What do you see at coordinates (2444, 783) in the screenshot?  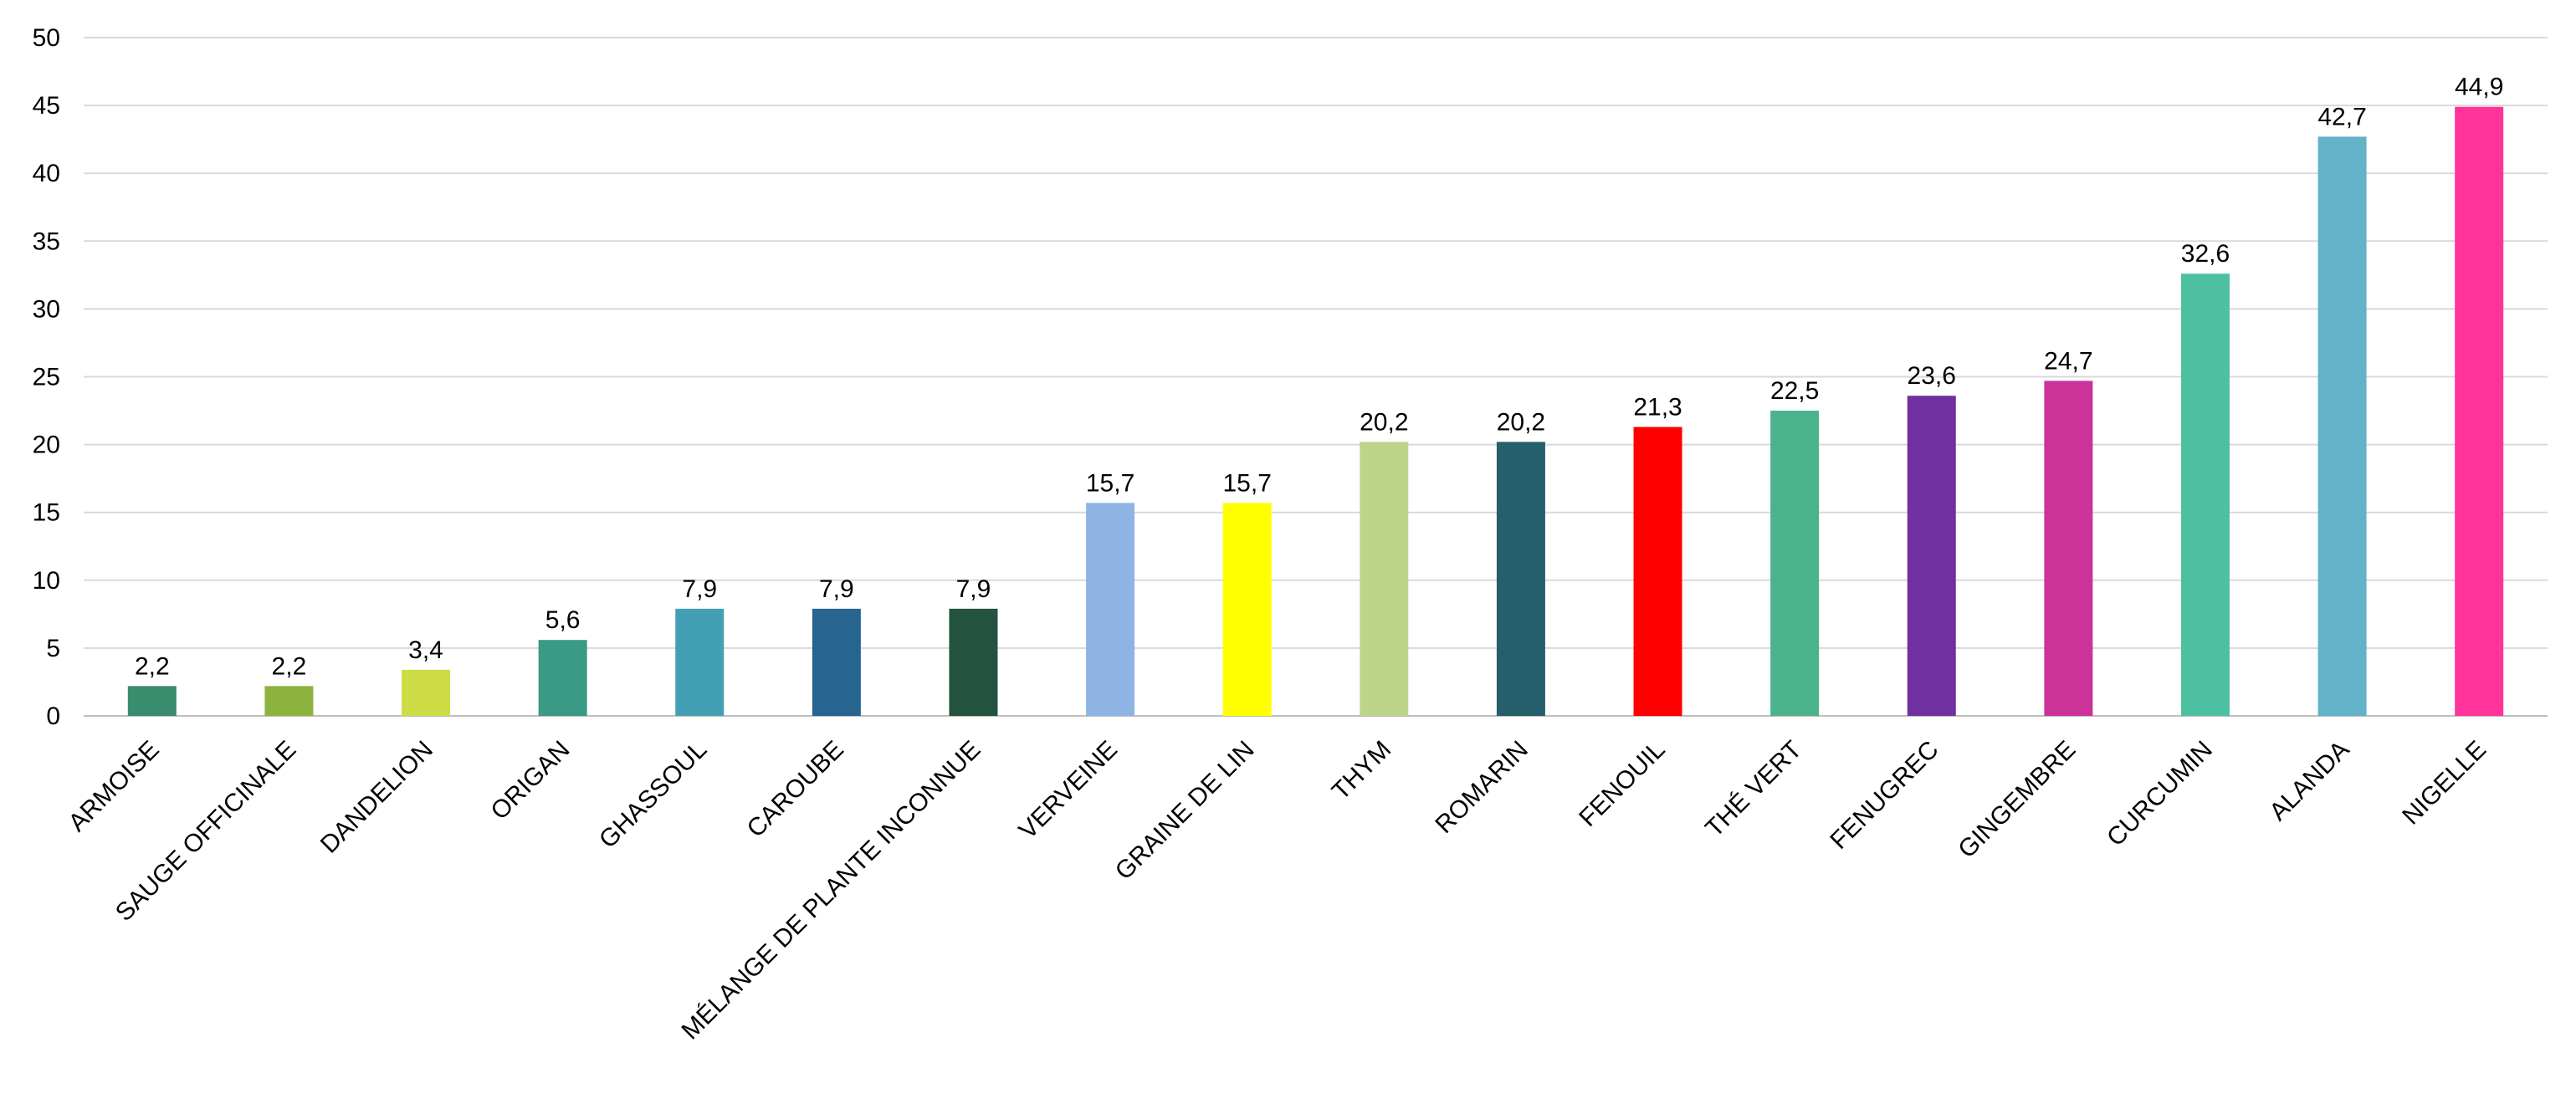 I see `x-tick-label: NIGELLE` at bounding box center [2444, 783].